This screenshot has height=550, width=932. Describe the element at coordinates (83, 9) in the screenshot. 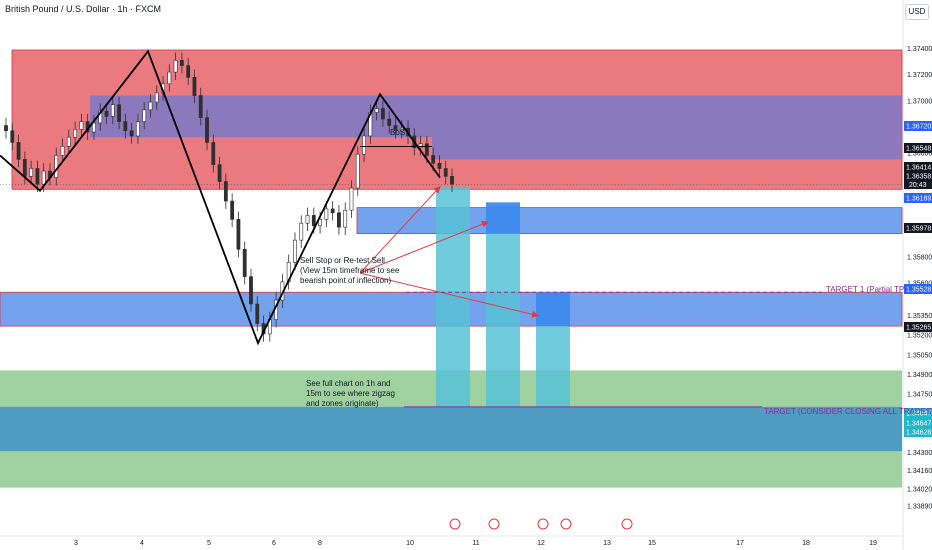

I see `symbol-title: British Pound / U.S. Dollar · 1h · FXCM` at that location.